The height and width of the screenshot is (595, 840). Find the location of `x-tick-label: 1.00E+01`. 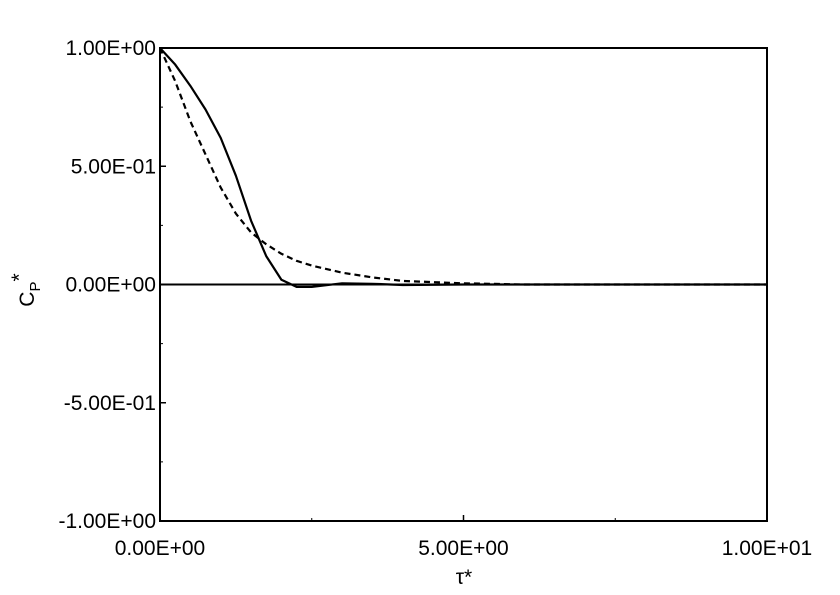

x-tick-label: 1.00E+01 is located at coordinates (767, 548).